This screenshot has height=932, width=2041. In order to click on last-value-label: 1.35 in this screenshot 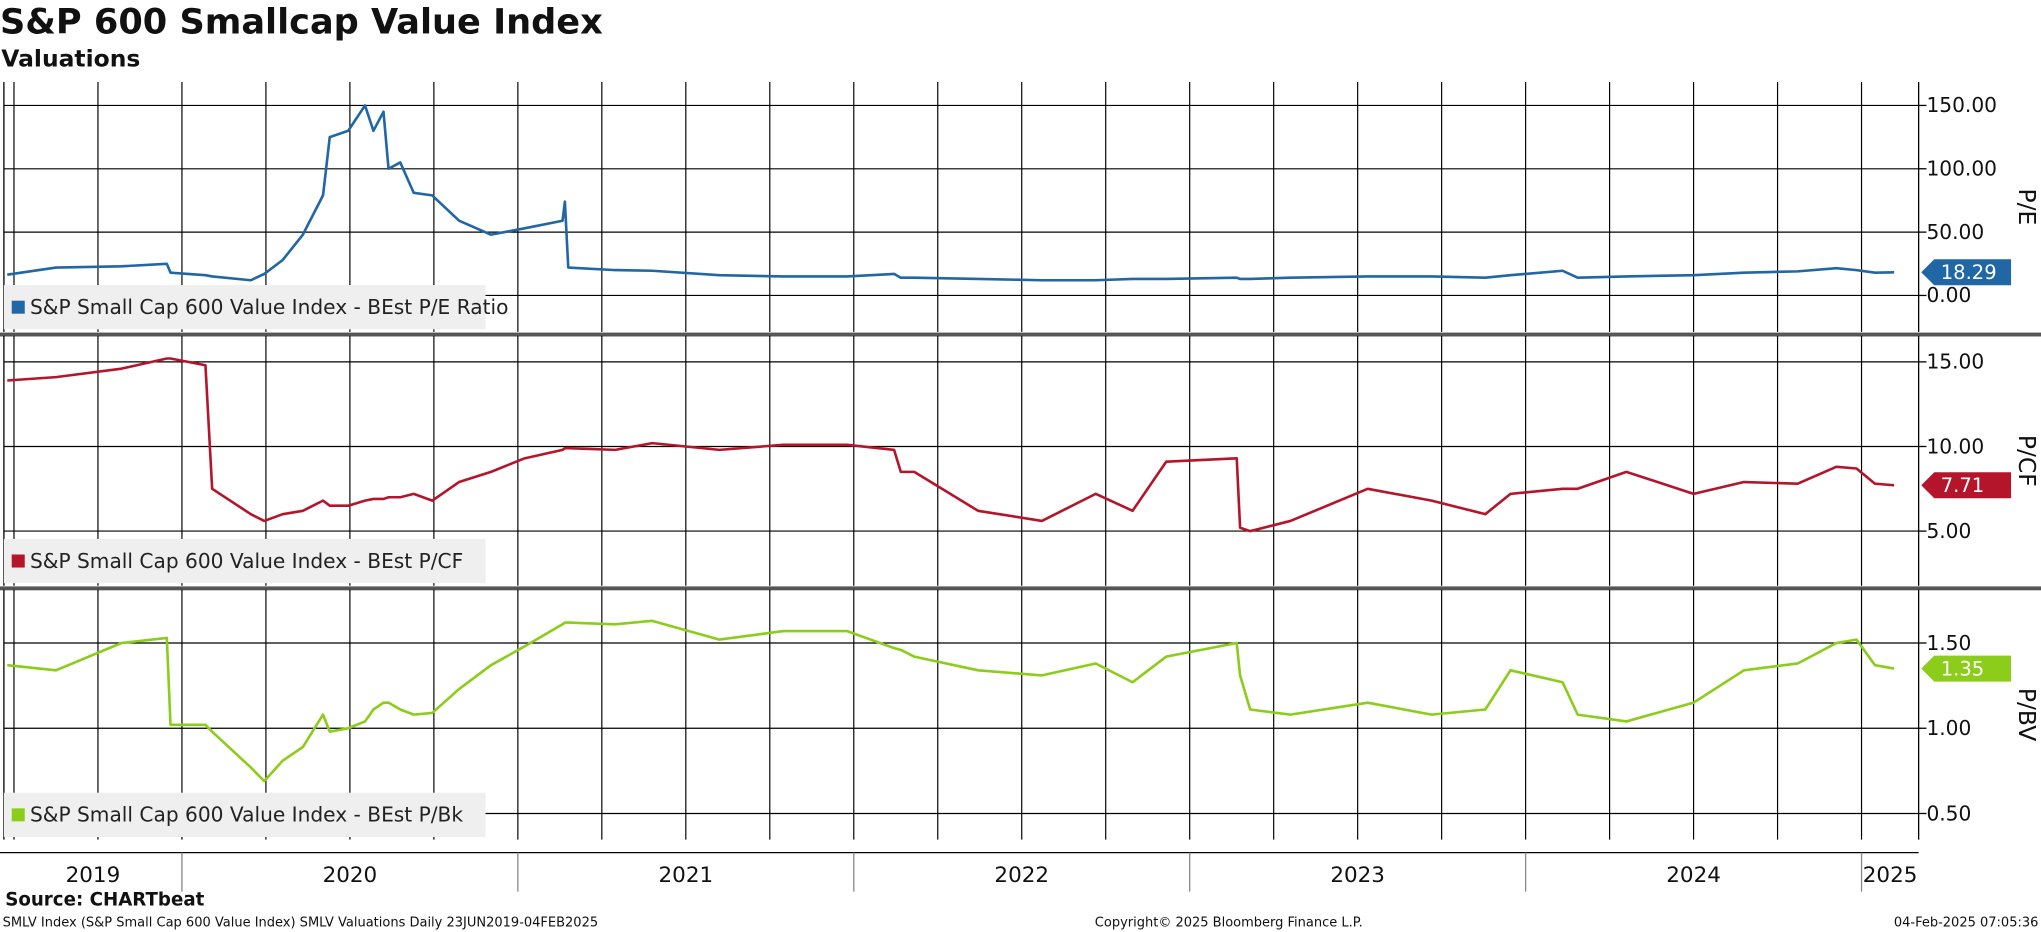, I will do `click(1962, 668)`.